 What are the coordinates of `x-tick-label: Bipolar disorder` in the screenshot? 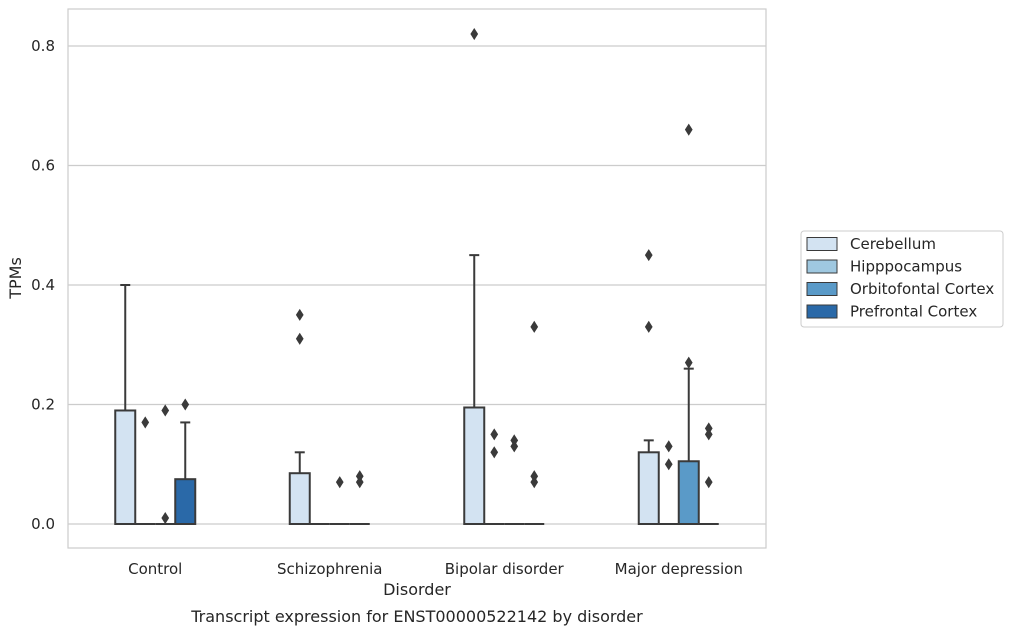 It's located at (505, 569).